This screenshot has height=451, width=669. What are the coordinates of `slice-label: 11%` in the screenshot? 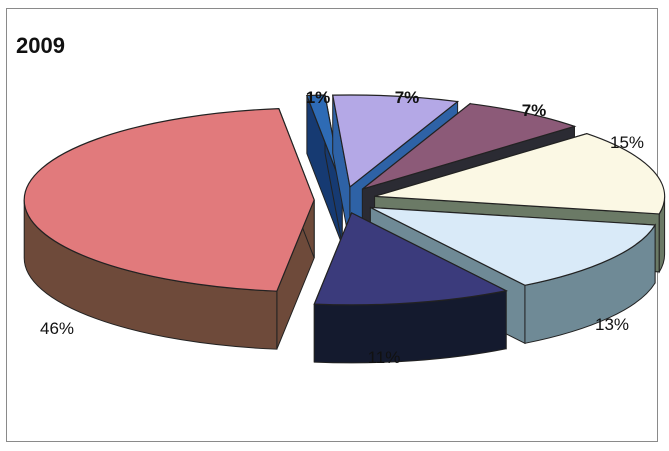 It's located at (384, 357).